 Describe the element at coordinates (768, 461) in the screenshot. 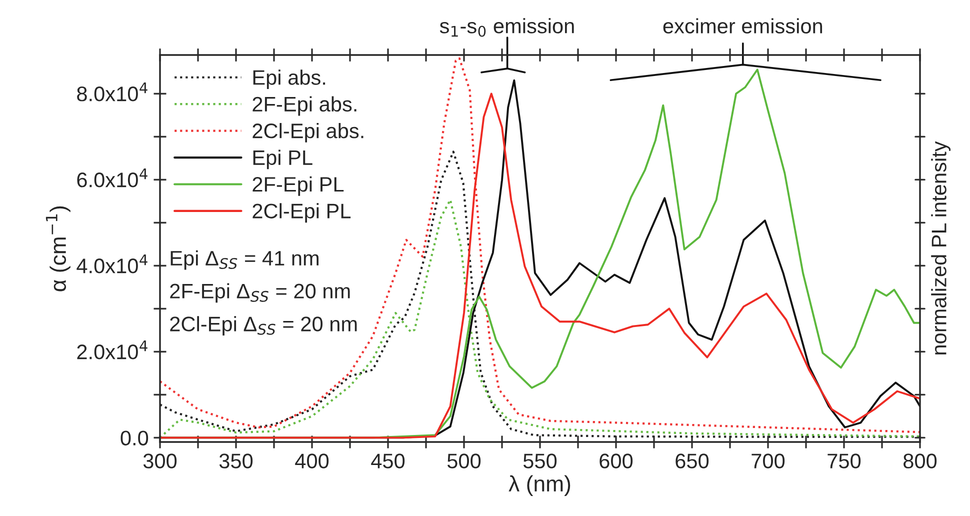

I see `x-tick-label: 700` at that location.